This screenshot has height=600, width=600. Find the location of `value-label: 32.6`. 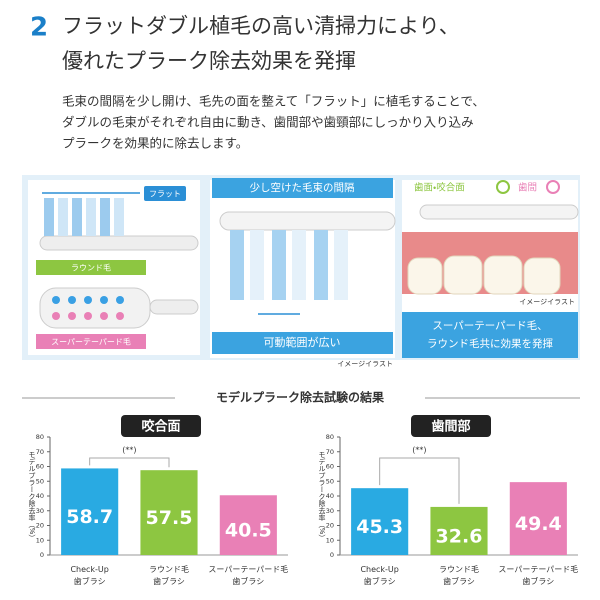

value-label: 32.6 is located at coordinates (459, 536).